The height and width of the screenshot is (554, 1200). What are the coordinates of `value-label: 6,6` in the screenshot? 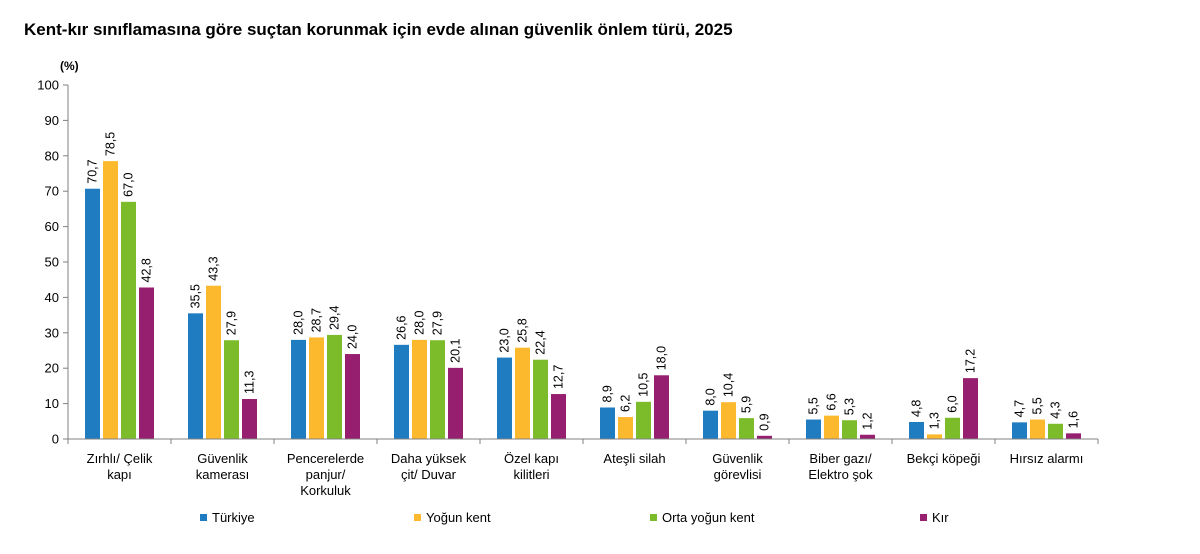 It's located at (832, 401).